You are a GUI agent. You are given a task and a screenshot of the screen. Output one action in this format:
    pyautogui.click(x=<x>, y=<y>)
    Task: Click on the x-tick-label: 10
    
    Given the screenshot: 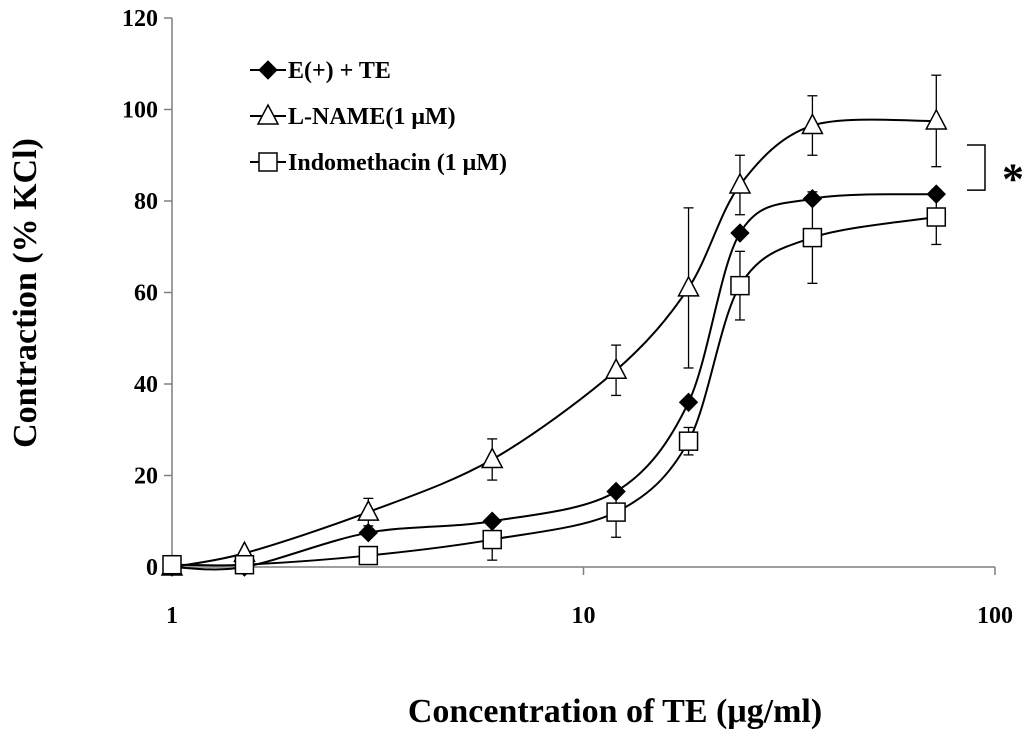 What is the action you would take?
    pyautogui.click(x=584, y=616)
    